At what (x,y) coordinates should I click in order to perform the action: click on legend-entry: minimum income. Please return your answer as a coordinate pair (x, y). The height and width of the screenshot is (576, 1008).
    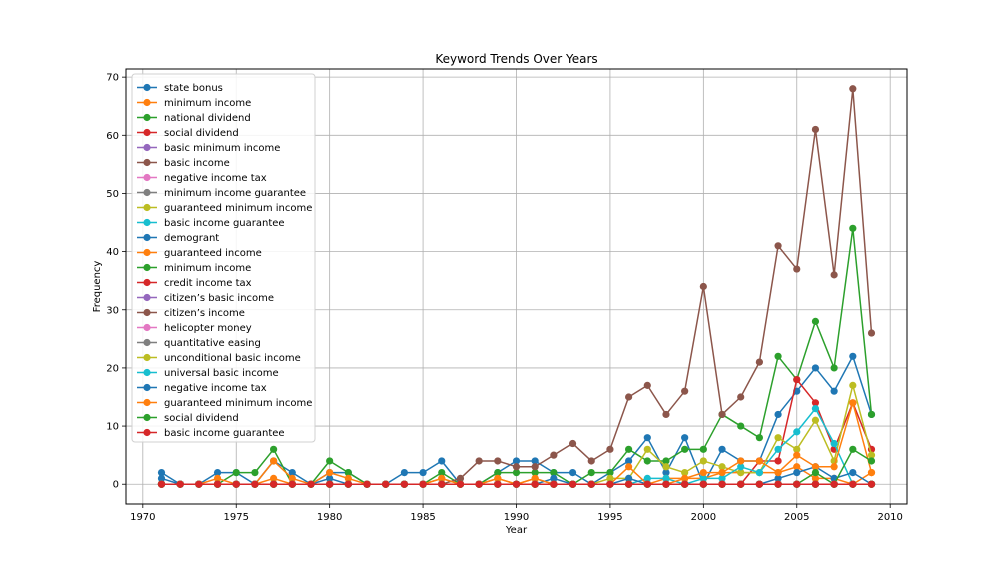
    Looking at the image, I should click on (194, 268).